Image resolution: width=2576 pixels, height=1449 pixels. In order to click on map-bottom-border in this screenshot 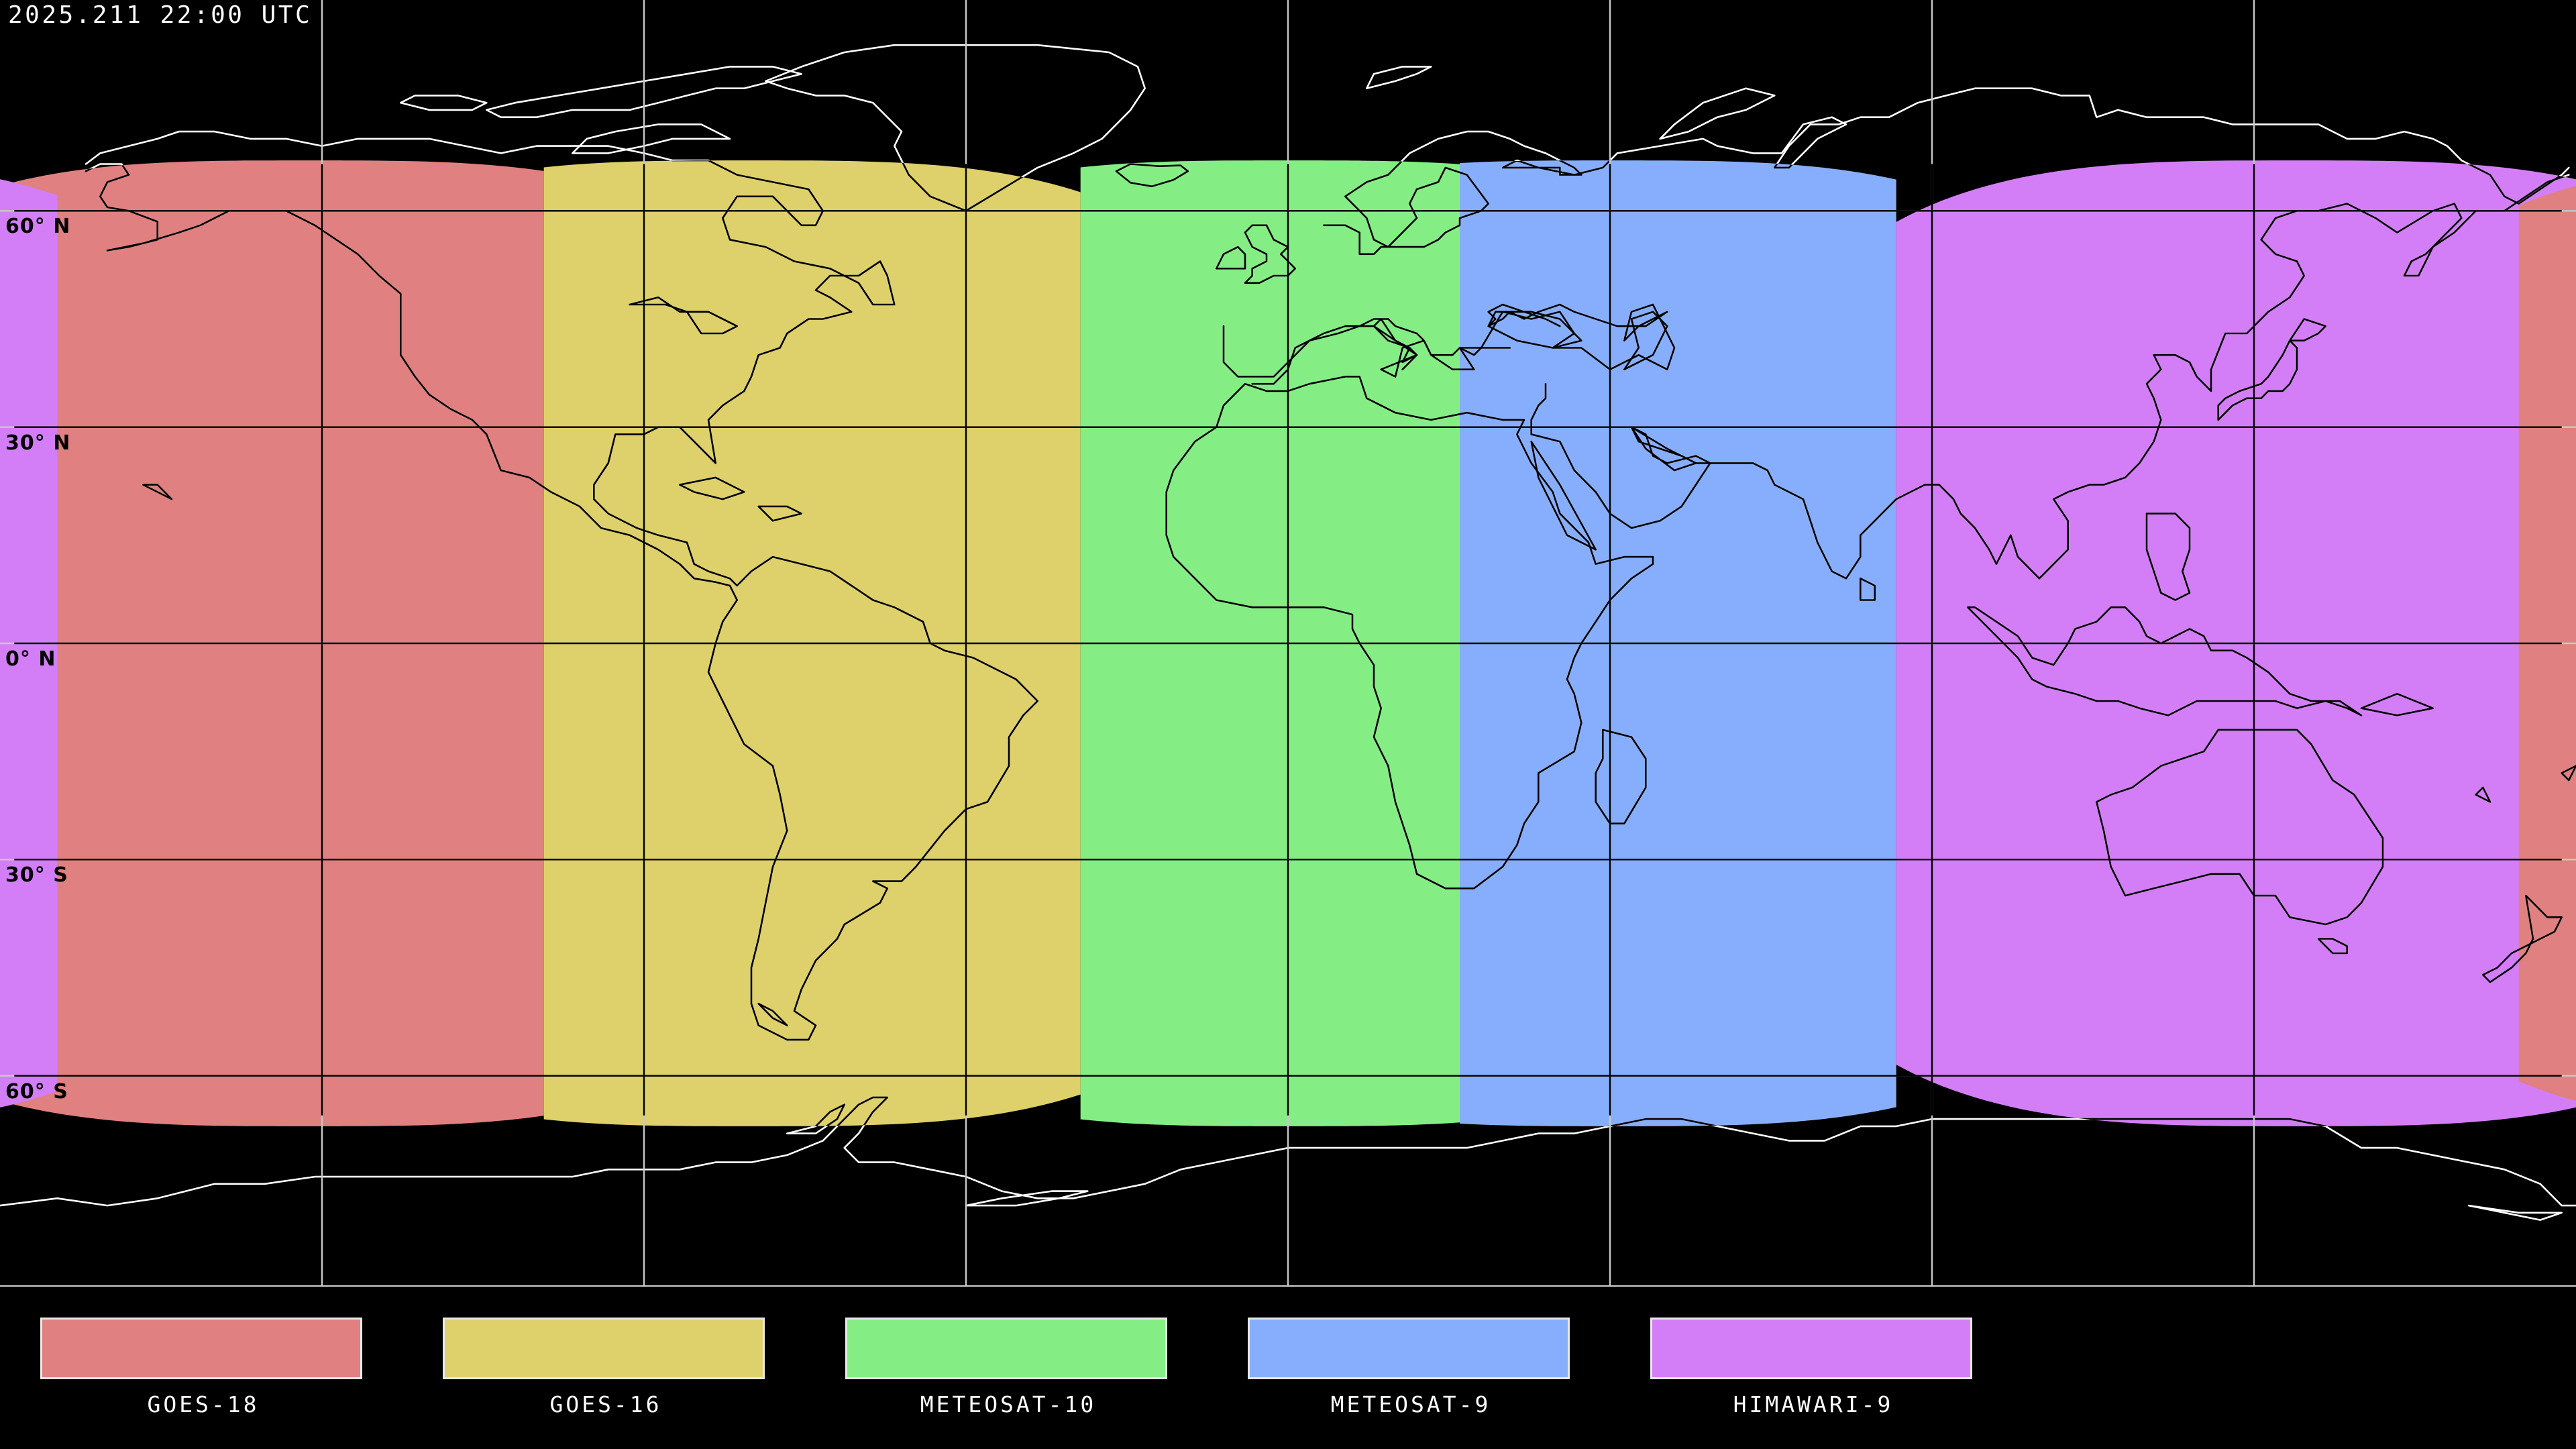, I will do `click(1288, 1286)`.